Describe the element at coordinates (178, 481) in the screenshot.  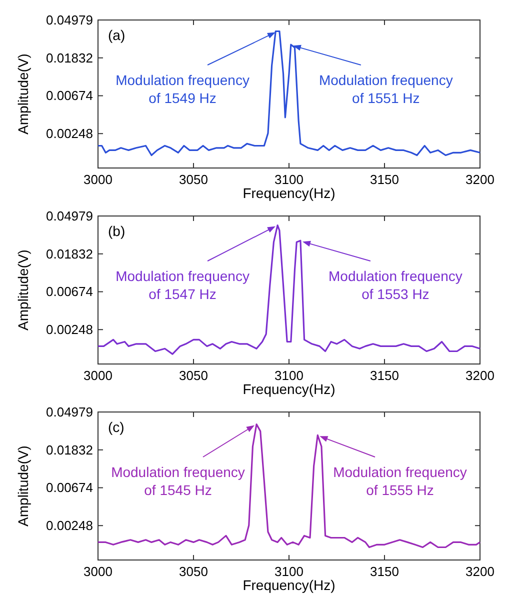
I see `annotation: Modulation frequency of 1545 Hz` at that location.